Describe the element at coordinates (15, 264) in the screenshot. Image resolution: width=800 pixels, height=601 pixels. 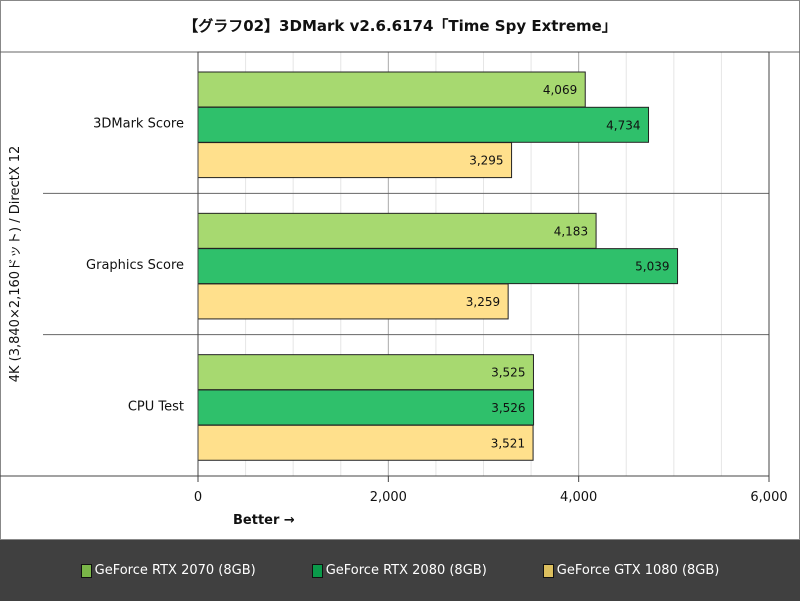
I see `y-axis-label: 4K (3,840×2,160ドット) / DirectX 12` at that location.